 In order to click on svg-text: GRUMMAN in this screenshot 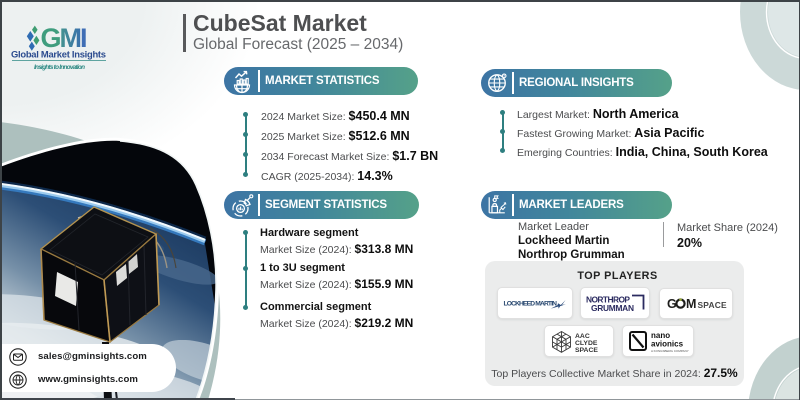, I will do `click(612, 308)`.